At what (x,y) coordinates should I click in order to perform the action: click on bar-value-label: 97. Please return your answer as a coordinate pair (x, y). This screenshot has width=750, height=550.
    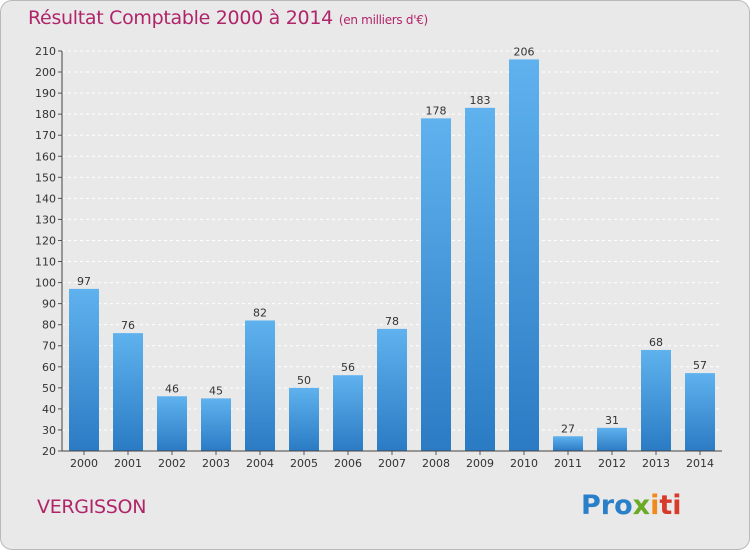
    Looking at the image, I should click on (84, 281).